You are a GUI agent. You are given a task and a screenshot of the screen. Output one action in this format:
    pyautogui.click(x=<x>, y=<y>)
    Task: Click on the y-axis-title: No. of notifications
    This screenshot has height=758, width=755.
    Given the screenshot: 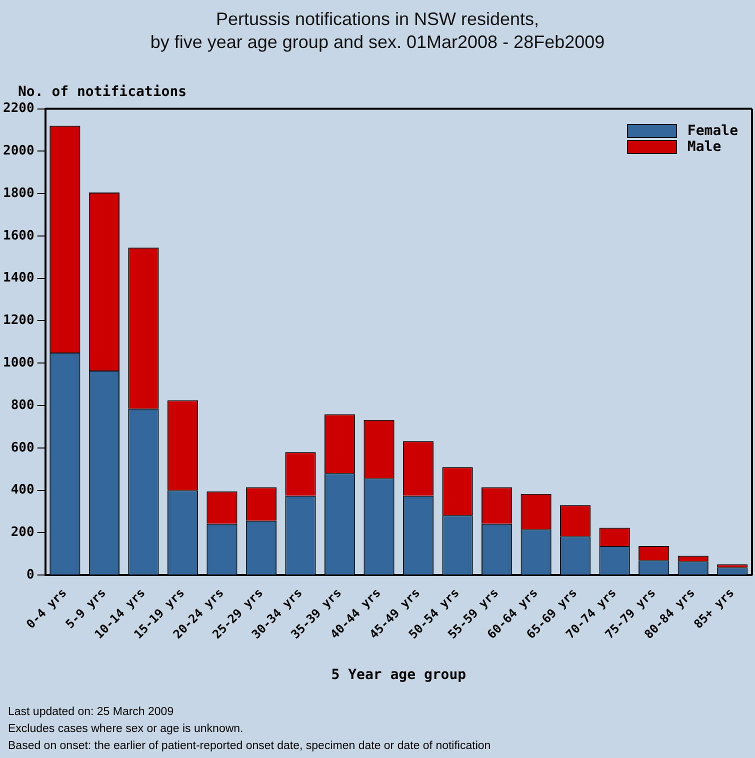 What is the action you would take?
    pyautogui.click(x=102, y=92)
    